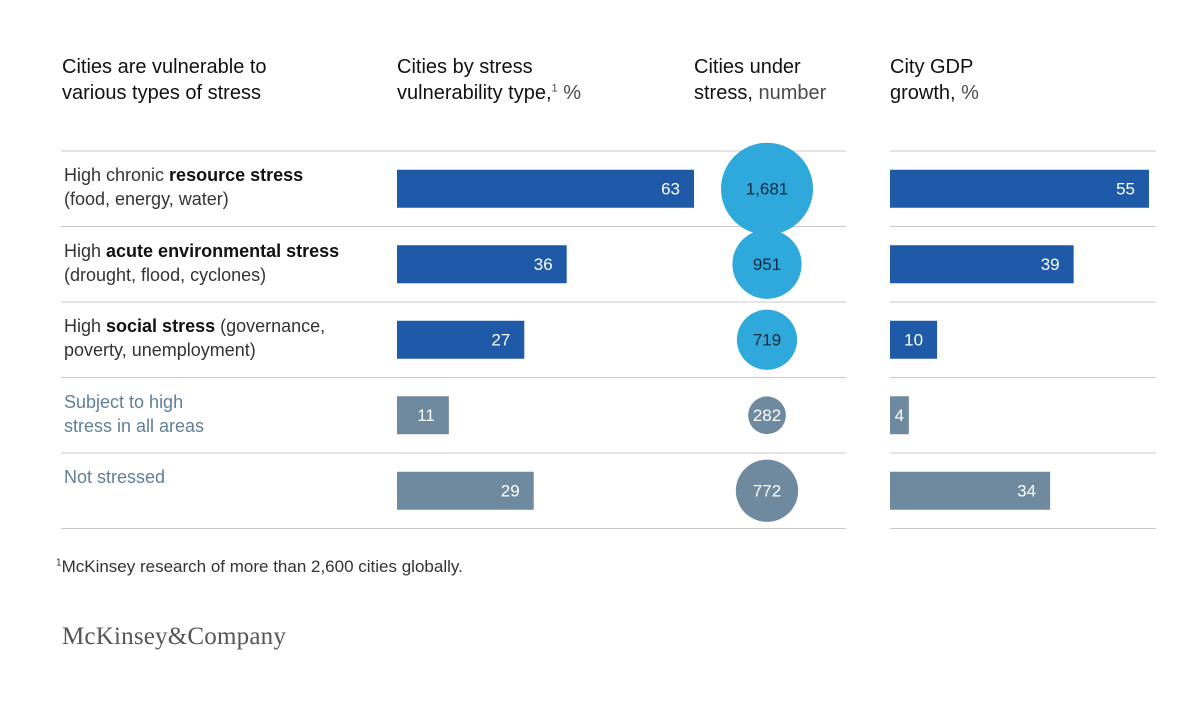 Image resolution: width=1184 pixels, height=708 pixels. I want to click on gdp-bar-label: 4, so click(899, 415).